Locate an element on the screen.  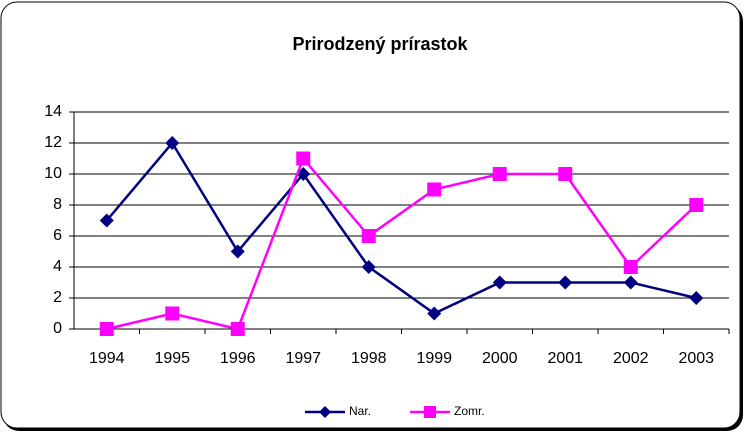
y-tick-label: 0 is located at coordinates (57, 328).